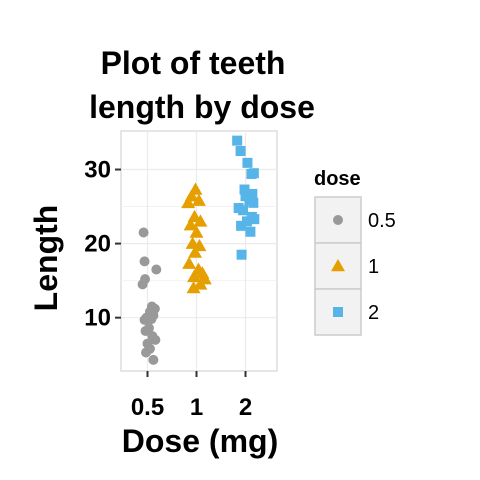 This screenshot has height=480, width=480. What do you see at coordinates (46, 258) in the screenshot?
I see `y-axis-title: Length` at bounding box center [46, 258].